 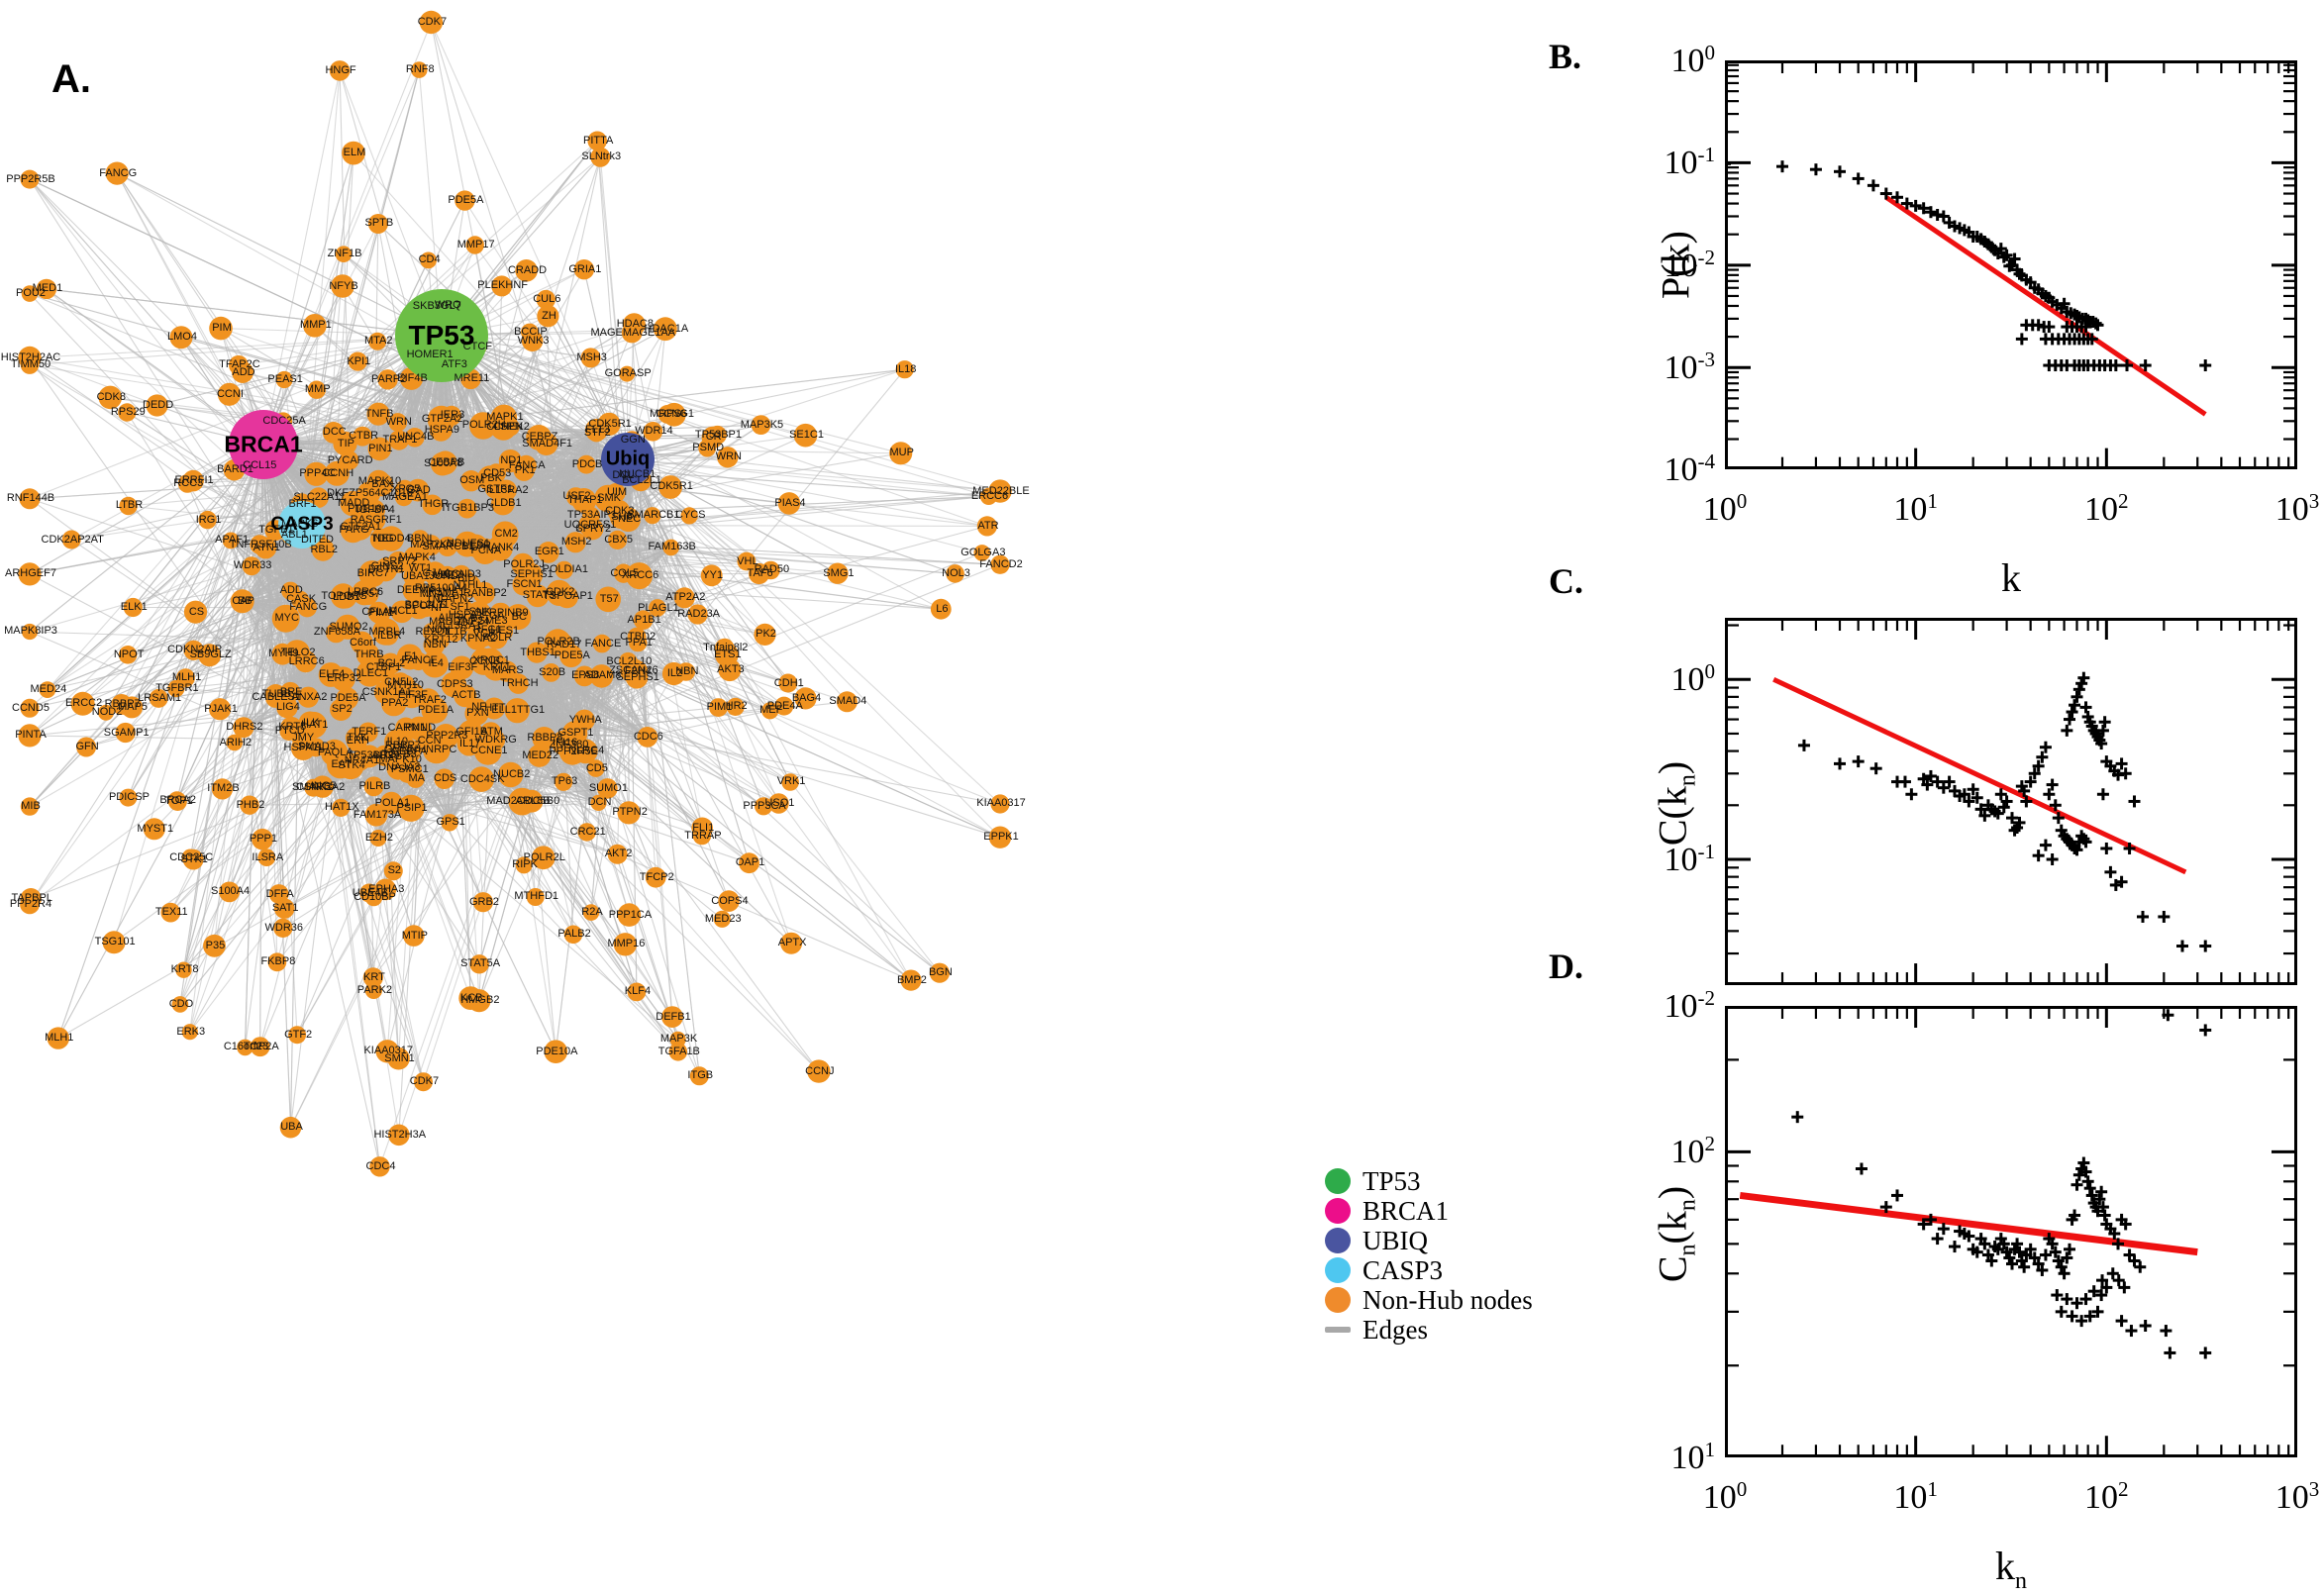 I want to click on hub-node-tp53, so click(x=441, y=335).